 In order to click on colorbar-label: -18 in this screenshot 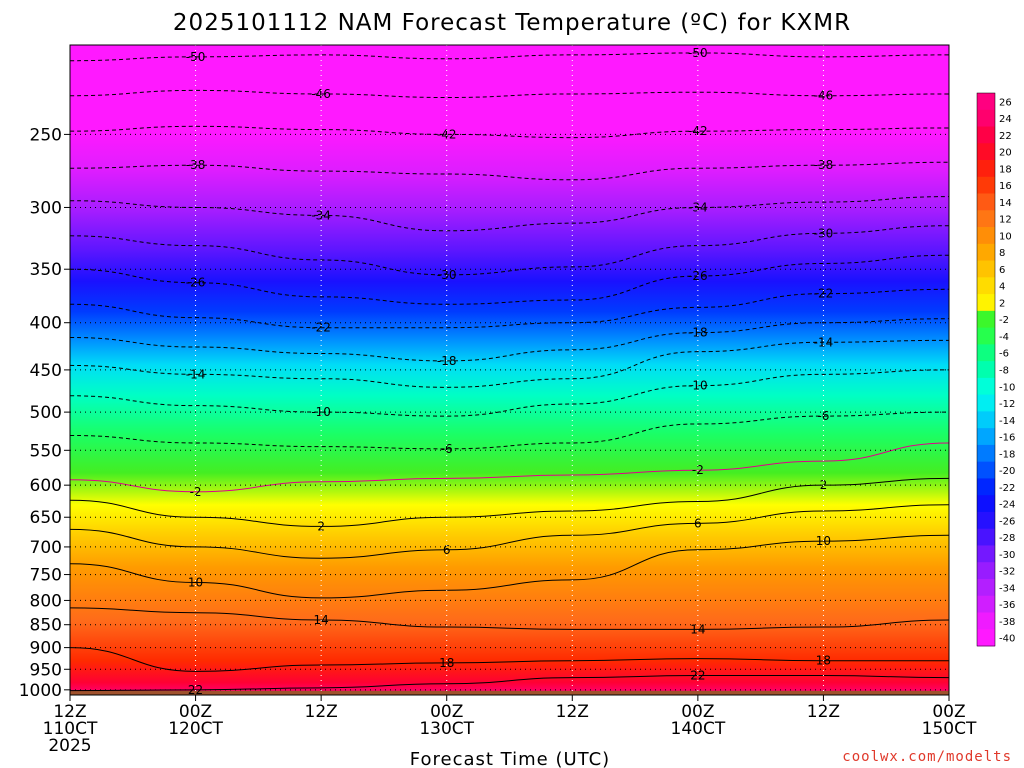, I will do `click(1007, 454)`.